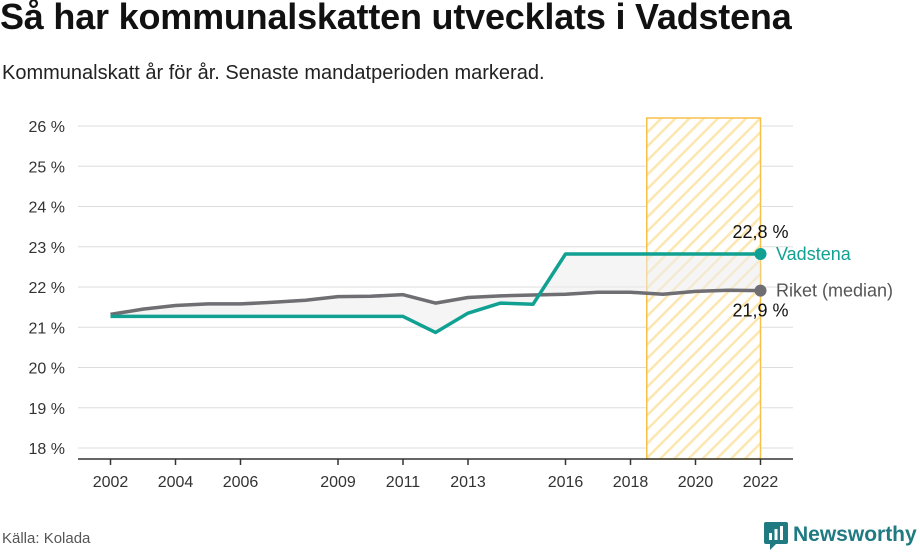  I want to click on source-label: Källa: Kolada, so click(46, 538).